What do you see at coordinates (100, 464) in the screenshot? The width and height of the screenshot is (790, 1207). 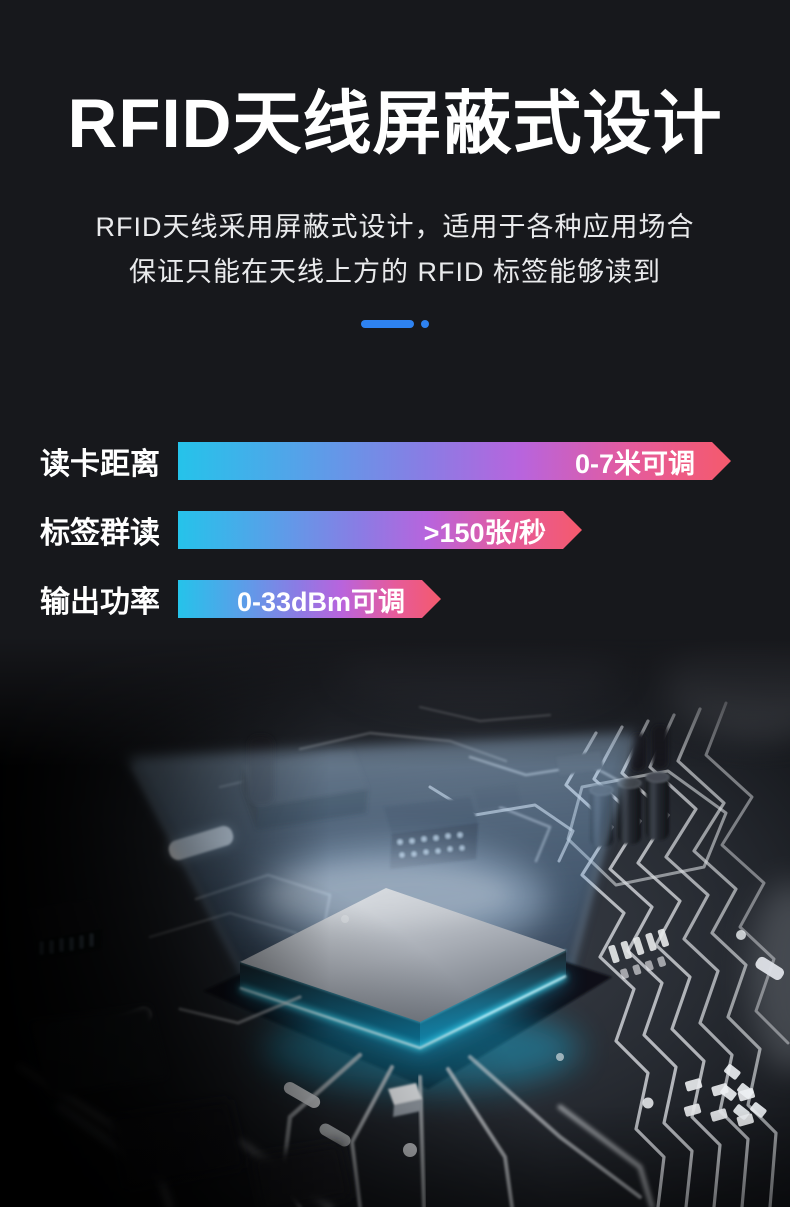 I see `spec-label: 读卡距离` at bounding box center [100, 464].